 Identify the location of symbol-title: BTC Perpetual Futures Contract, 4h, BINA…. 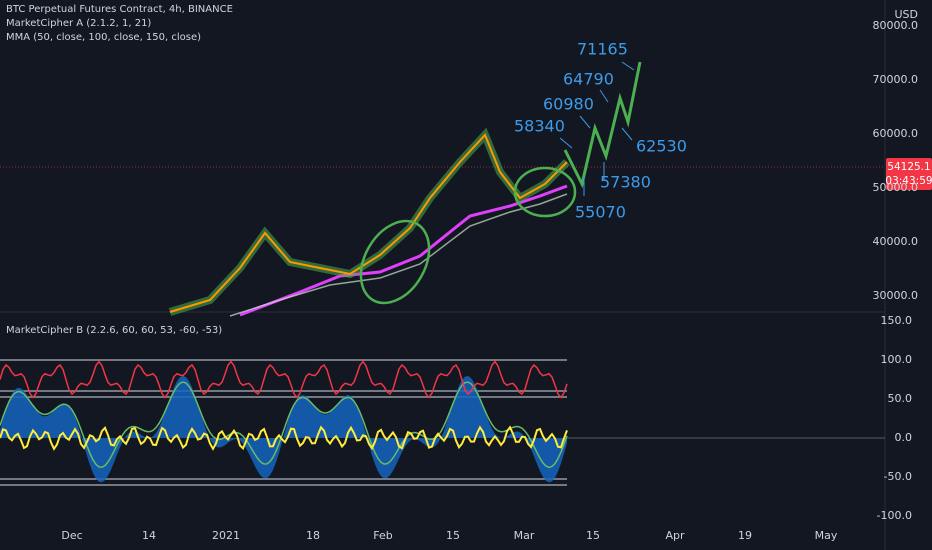
(119, 9).